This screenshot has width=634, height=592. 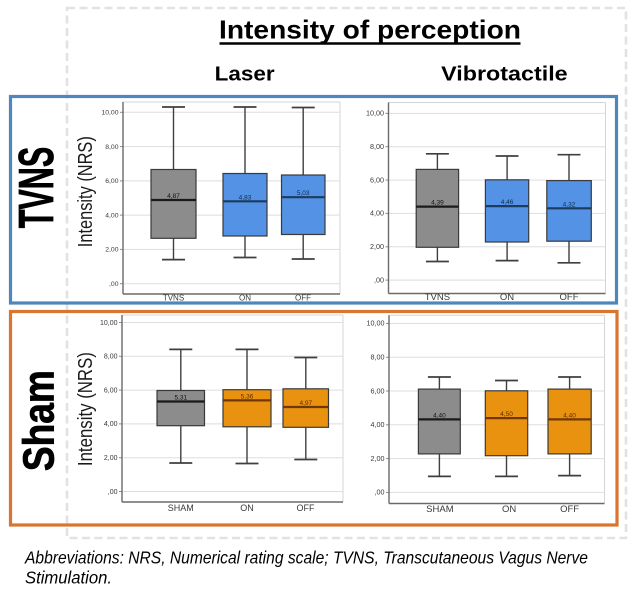 I want to click on svg-text: 4,32, so click(x=569, y=204).